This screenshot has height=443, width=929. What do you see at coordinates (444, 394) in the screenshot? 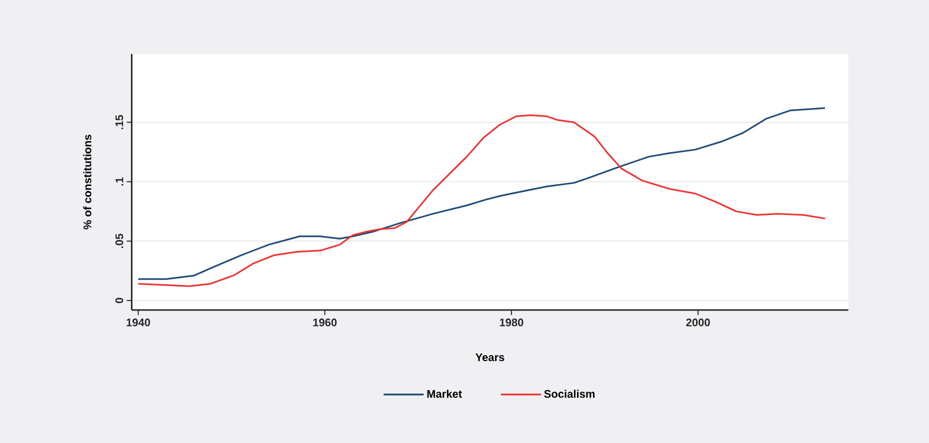
I see `legend-label: Market` at bounding box center [444, 394].